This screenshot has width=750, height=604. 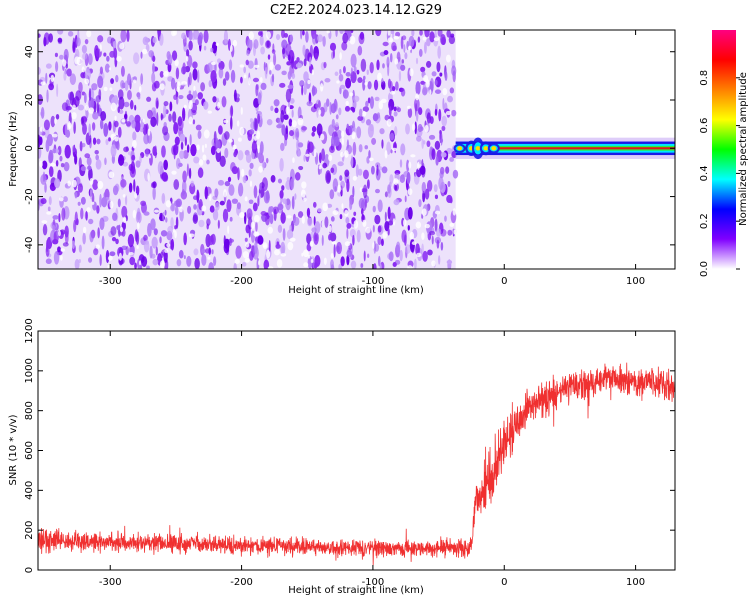 I want to click on snr-x-label: Height of straight line (km), so click(x=356, y=590).